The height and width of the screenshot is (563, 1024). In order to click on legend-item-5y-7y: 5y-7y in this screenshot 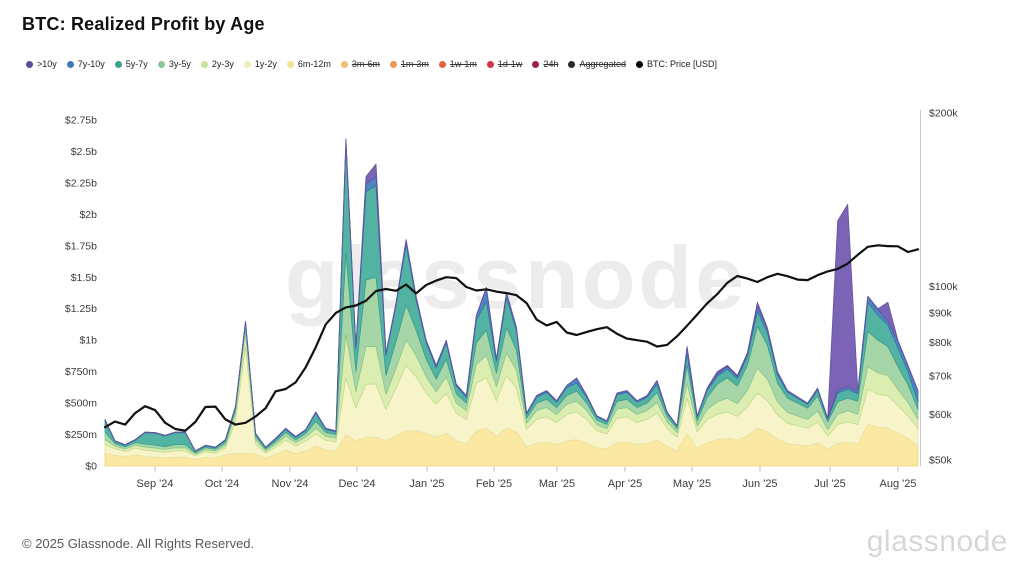, I will do `click(131, 64)`.